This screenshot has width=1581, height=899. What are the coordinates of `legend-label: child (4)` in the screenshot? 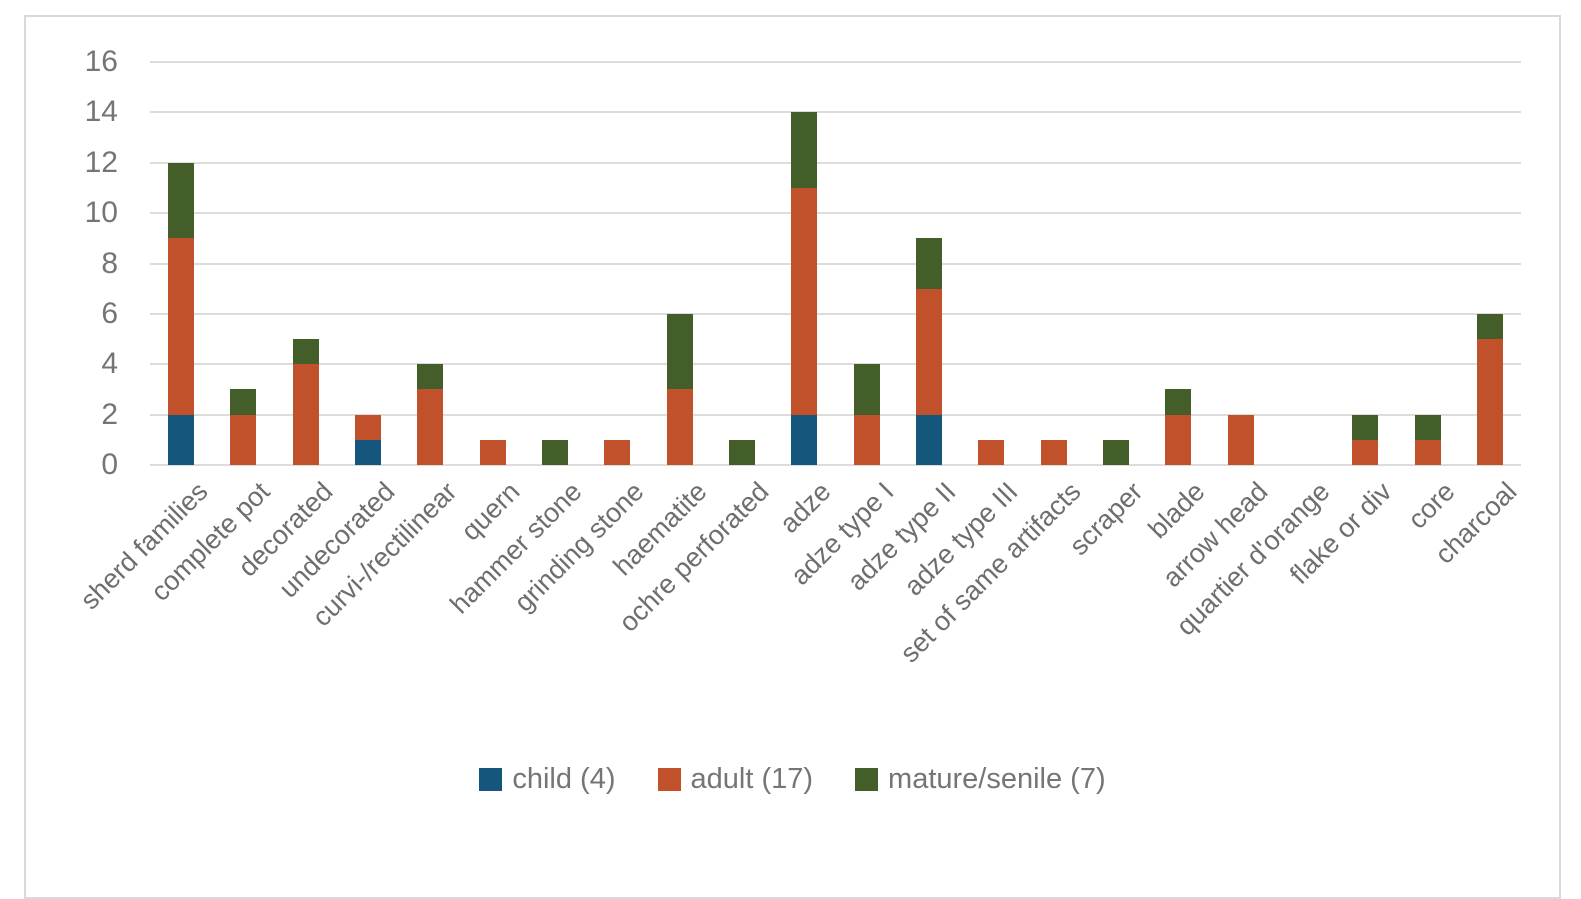 It's located at (564, 779).